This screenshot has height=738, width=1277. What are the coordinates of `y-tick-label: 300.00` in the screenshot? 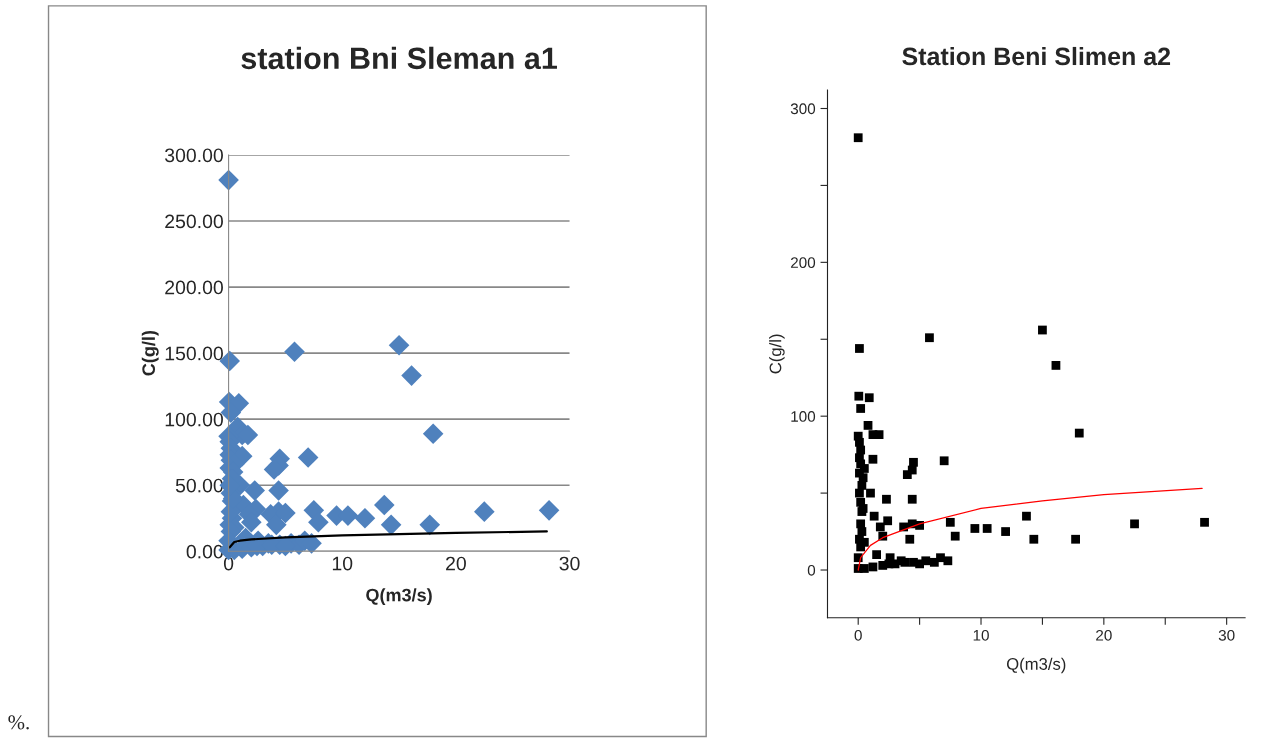 It's located at (194, 155).